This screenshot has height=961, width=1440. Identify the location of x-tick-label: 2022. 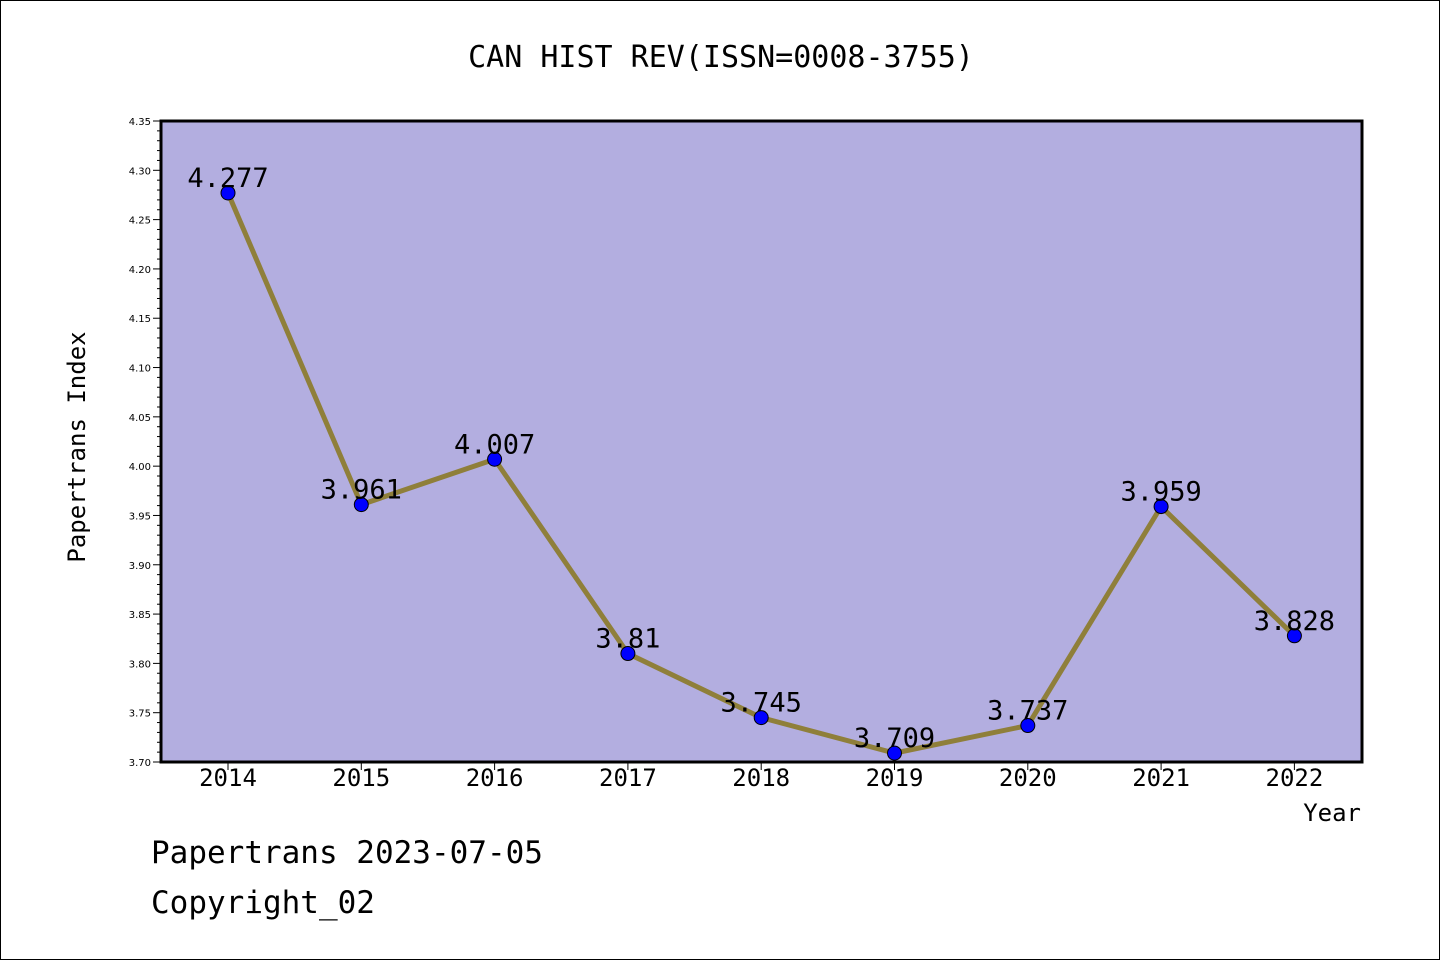
(1295, 778).